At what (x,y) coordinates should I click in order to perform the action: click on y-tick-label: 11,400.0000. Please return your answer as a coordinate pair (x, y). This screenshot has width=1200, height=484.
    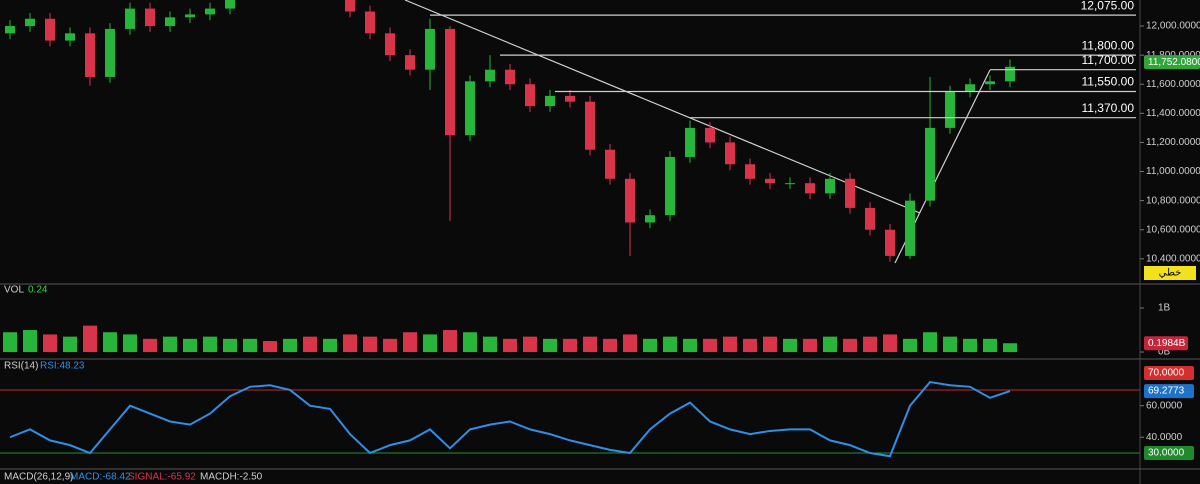
    Looking at the image, I should click on (1173, 113).